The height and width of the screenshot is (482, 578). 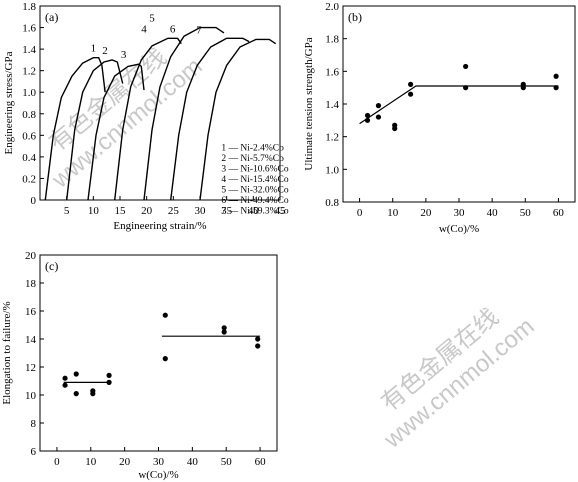 What do you see at coordinates (29, 179) in the screenshot?
I see `y-tick-label: 0.2` at bounding box center [29, 179].